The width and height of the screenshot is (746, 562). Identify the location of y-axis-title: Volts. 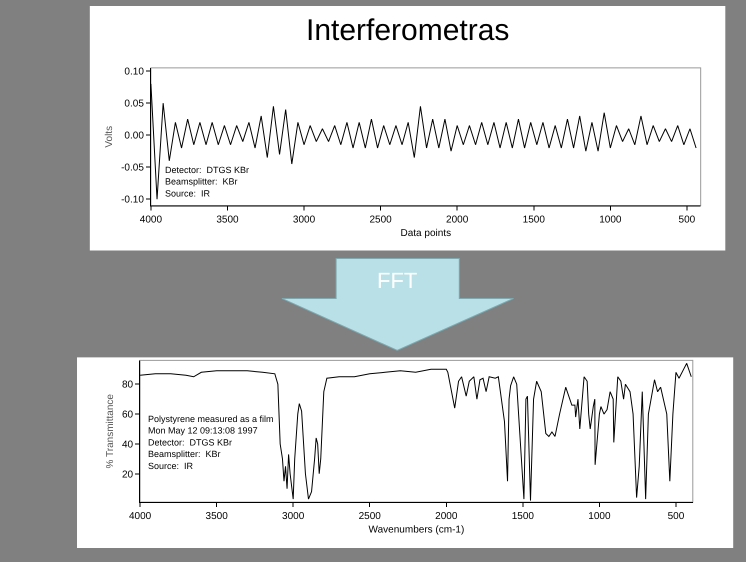
(110, 137).